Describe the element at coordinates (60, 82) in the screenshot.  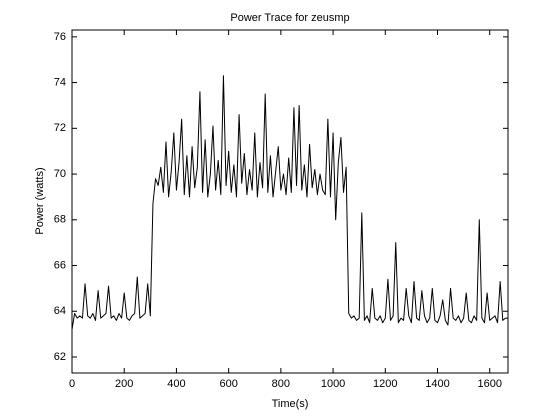
I see `y-tick-label: 74` at that location.